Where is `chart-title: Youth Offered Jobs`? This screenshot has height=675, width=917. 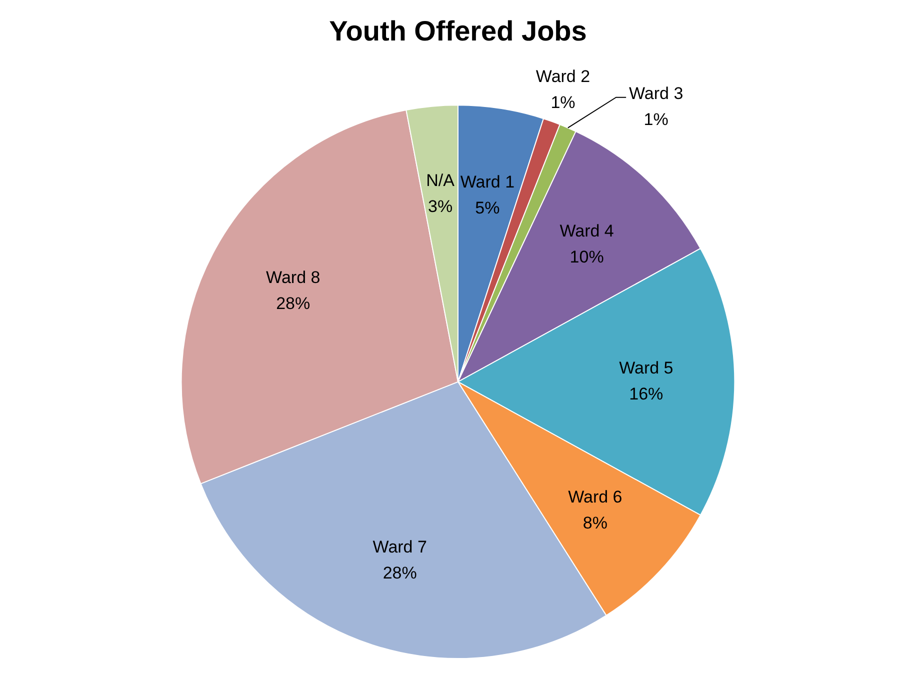 chart-title: Youth Offered Jobs is located at coordinates (458, 31).